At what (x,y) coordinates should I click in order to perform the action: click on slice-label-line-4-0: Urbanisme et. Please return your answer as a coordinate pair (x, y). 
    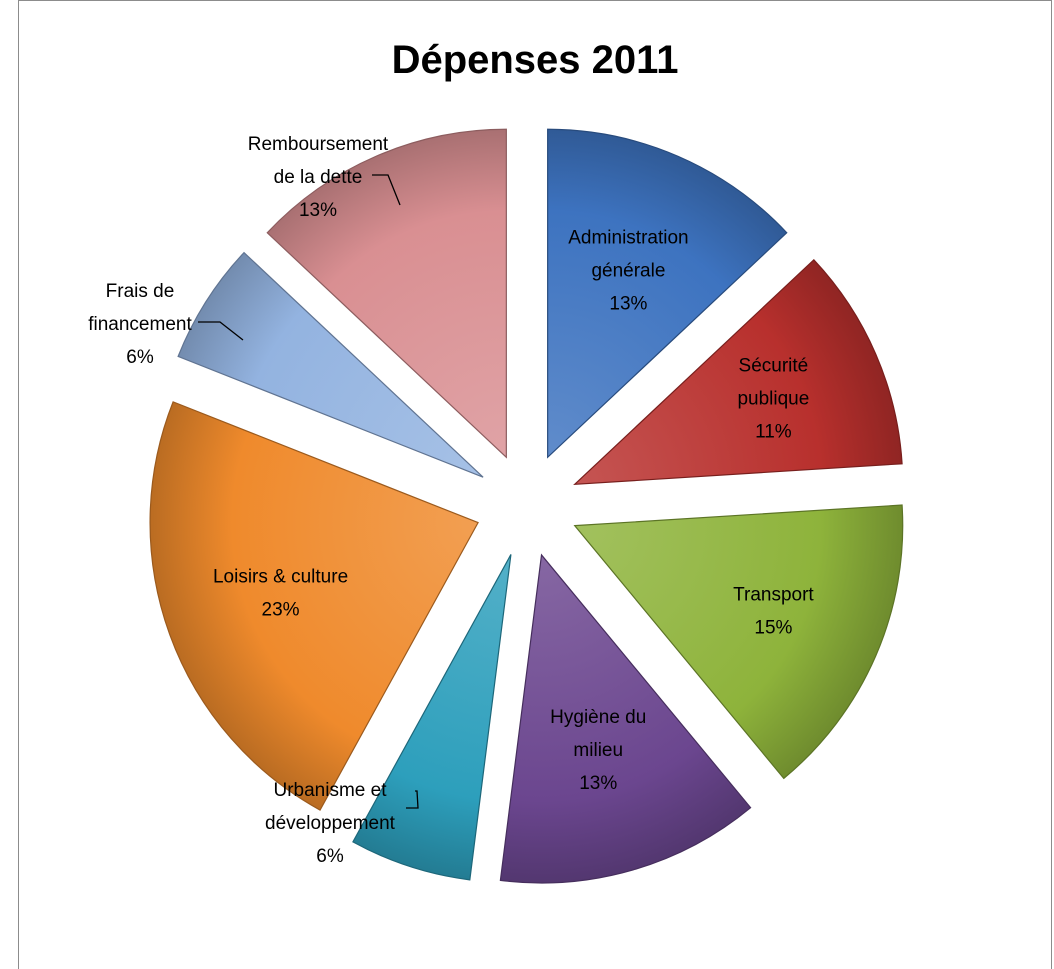
    Looking at the image, I should click on (331, 790).